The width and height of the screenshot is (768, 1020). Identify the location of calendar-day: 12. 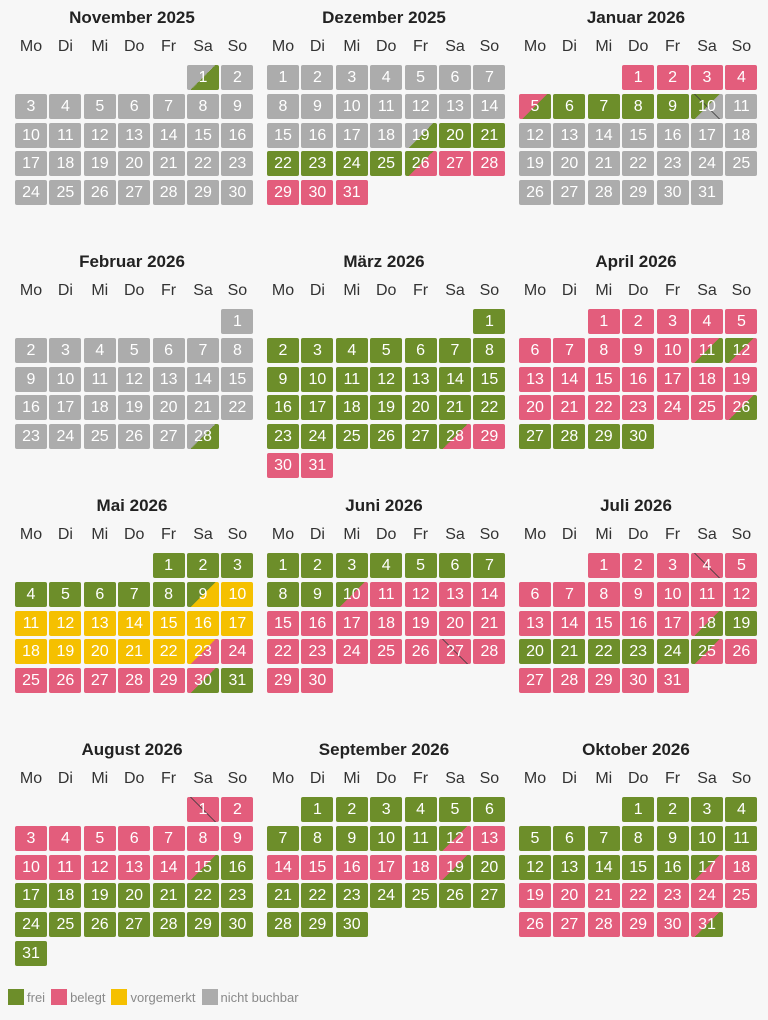
(741, 350).